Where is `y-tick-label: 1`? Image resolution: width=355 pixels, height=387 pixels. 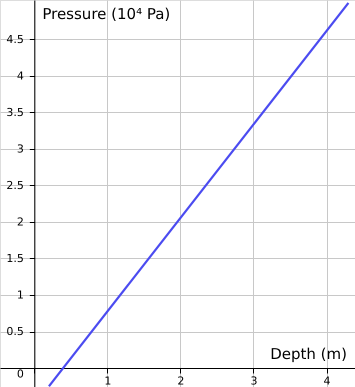
y-tick-label: 1 is located at coordinates (20, 295).